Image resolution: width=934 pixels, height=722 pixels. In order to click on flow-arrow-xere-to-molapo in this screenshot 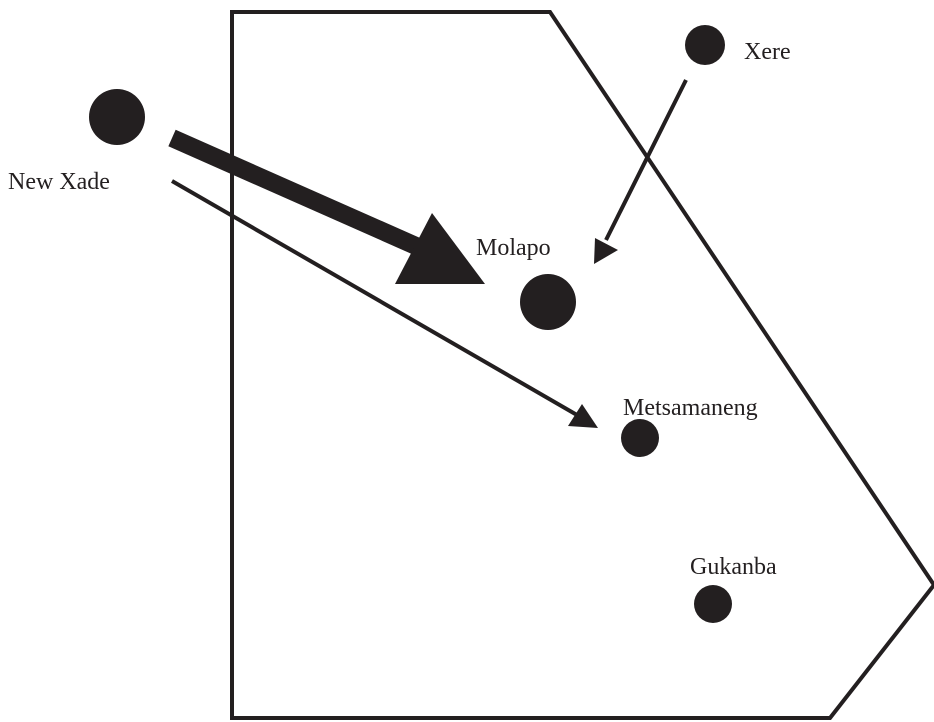, I will do `click(641, 171)`.